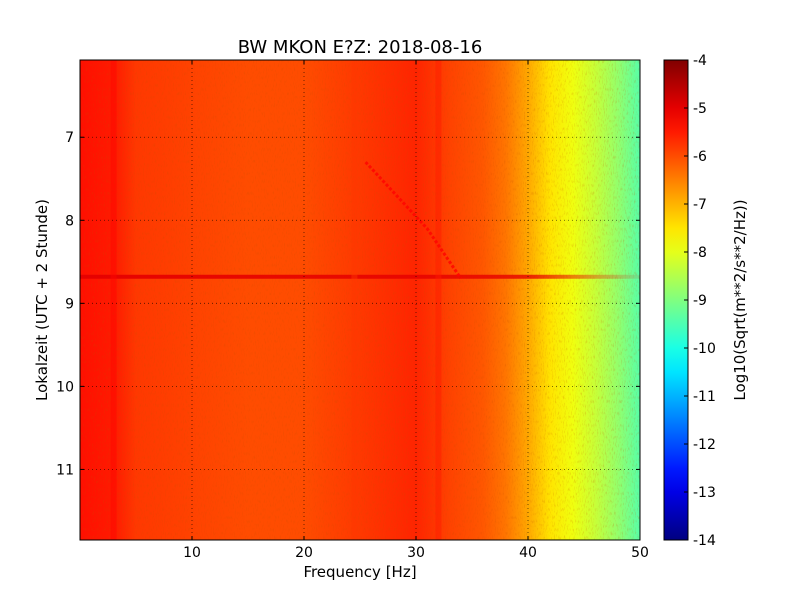 Image resolution: width=800 pixels, height=600 pixels. Describe the element at coordinates (42, 300) in the screenshot. I see `y-axis-label: Lokalzeit (UTC + 2 Stunde)` at that location.